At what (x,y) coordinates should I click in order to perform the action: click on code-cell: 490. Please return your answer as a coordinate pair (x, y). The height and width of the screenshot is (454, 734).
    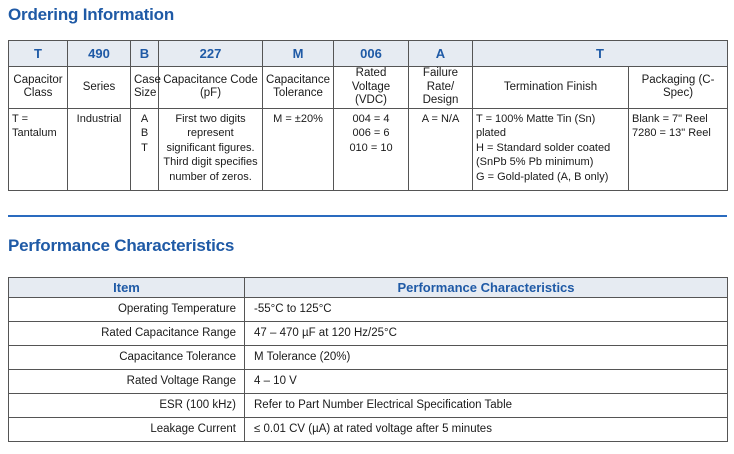
    Looking at the image, I should click on (99, 53).